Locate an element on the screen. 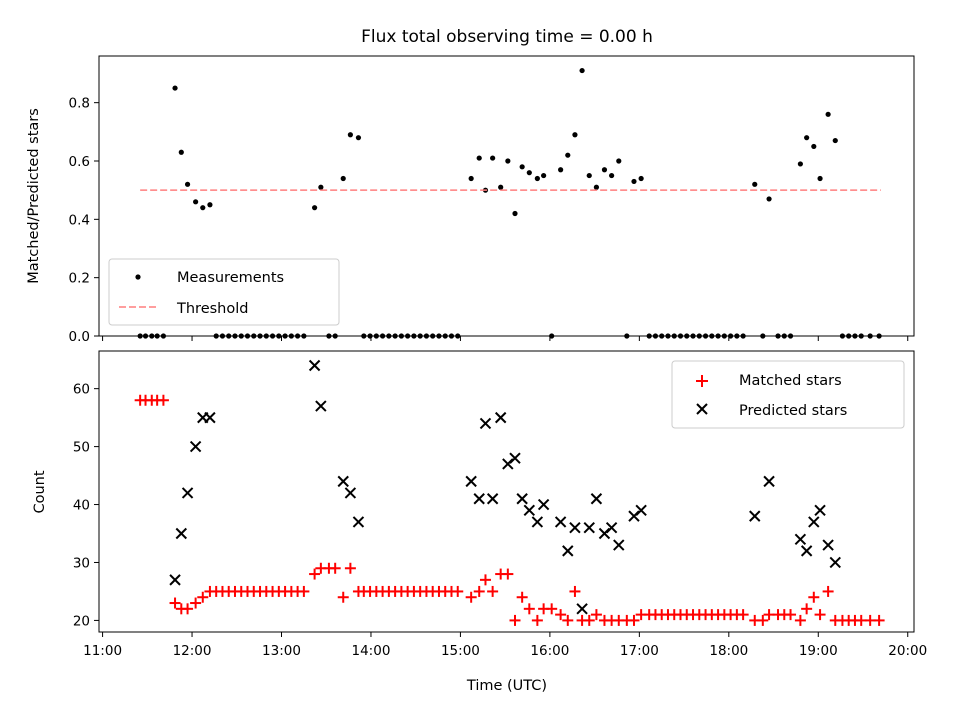 This screenshot has height=720, width=960. bottom-y-ticks: 20 30 40 50 60 is located at coordinates (86, 505).